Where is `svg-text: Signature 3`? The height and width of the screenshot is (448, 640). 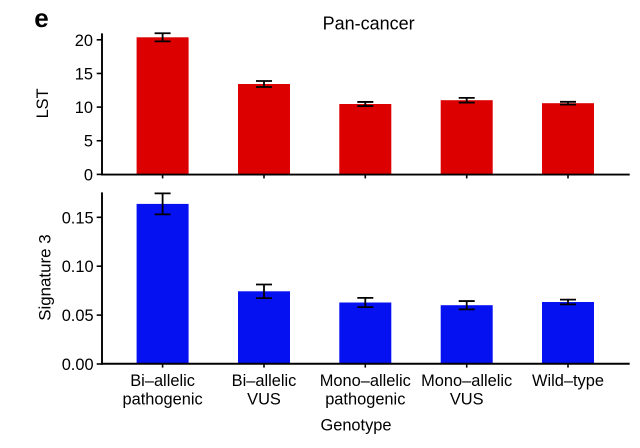 svg-text: Signature 3 is located at coordinates (45, 277).